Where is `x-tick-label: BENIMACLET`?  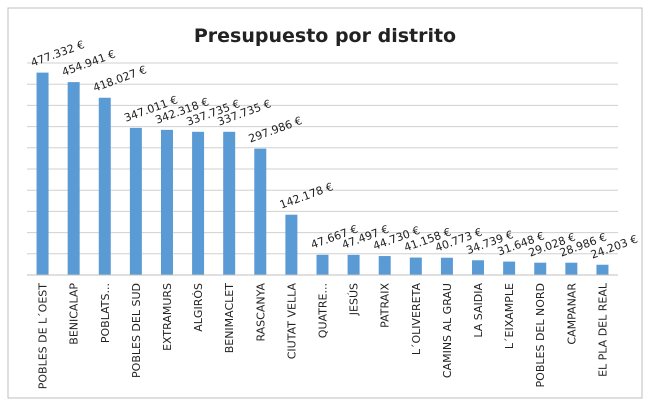 x-tick-label: BENIMACLET is located at coordinates (229, 318).